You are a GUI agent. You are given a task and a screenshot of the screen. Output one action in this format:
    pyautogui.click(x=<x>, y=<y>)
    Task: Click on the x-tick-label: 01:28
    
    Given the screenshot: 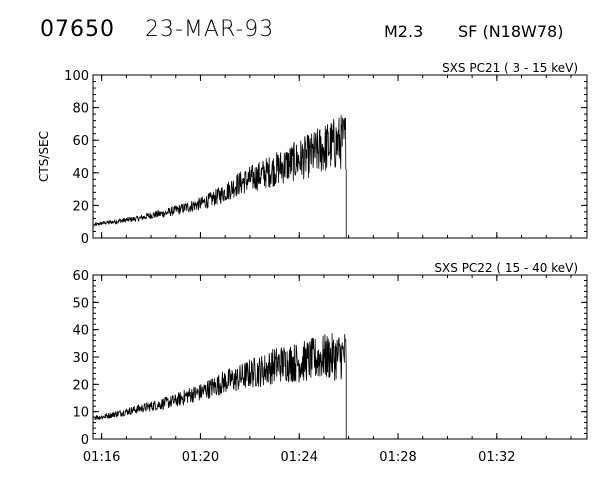 What is the action you would take?
    pyautogui.click(x=397, y=457)
    